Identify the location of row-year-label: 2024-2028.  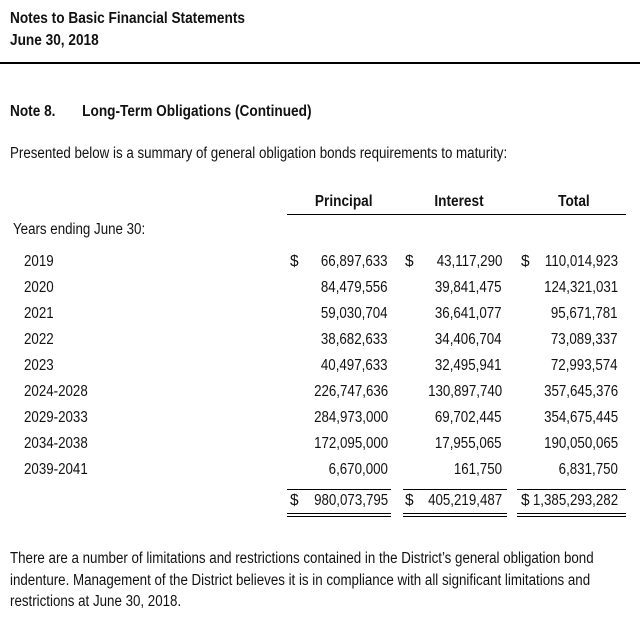
(56, 391).